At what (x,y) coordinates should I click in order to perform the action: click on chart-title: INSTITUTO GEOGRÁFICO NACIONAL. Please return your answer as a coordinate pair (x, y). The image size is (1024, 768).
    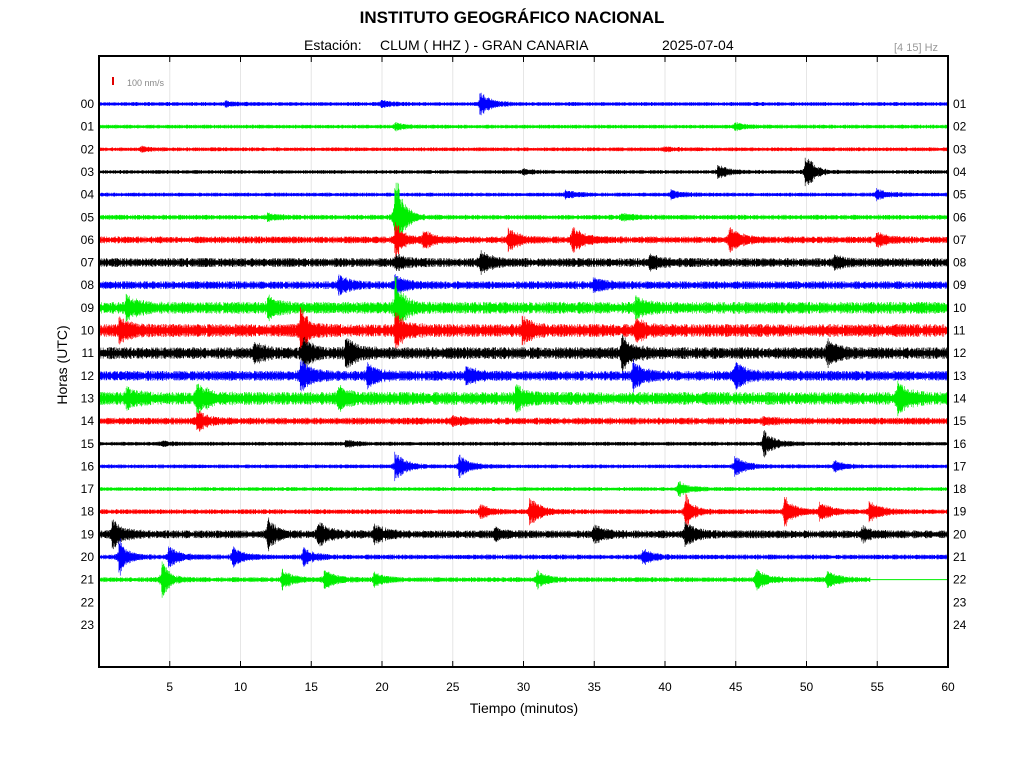
    Looking at the image, I should click on (512, 17).